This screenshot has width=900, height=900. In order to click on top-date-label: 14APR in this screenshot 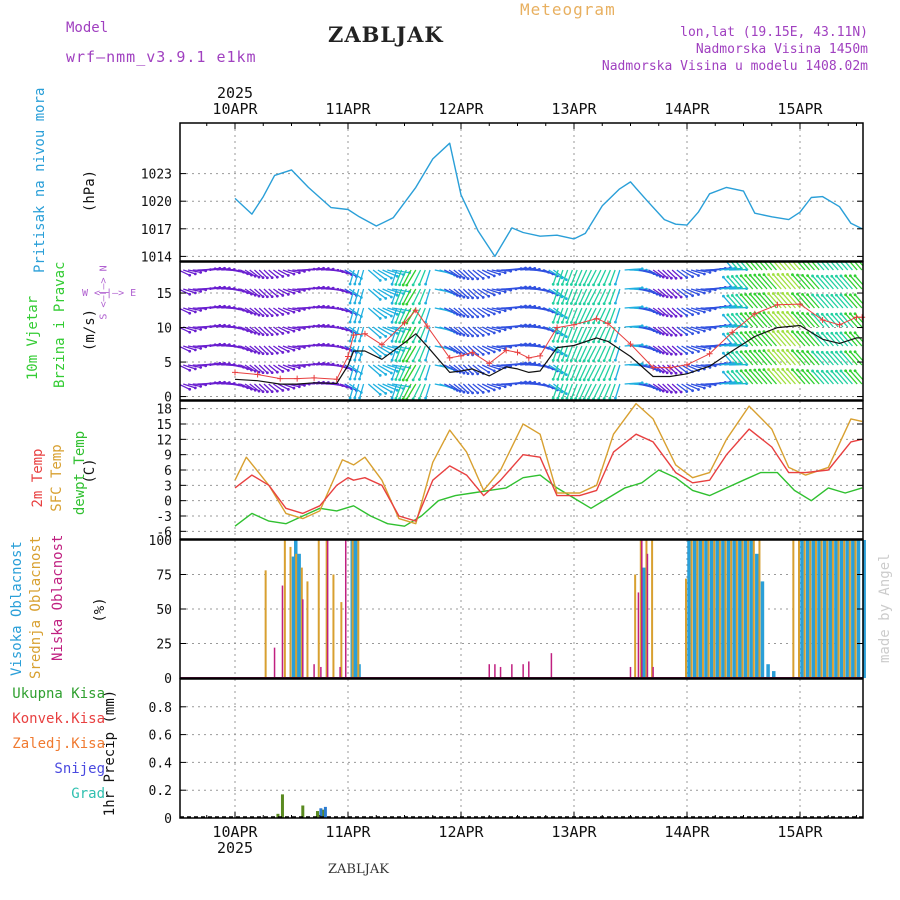, I will do `click(687, 109)`.